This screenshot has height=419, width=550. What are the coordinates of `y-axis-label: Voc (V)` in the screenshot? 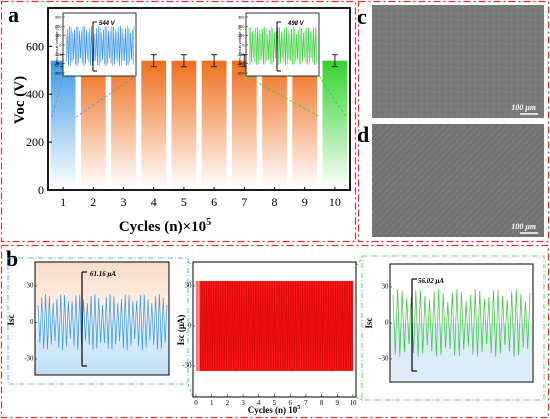 It's located at (20, 100).